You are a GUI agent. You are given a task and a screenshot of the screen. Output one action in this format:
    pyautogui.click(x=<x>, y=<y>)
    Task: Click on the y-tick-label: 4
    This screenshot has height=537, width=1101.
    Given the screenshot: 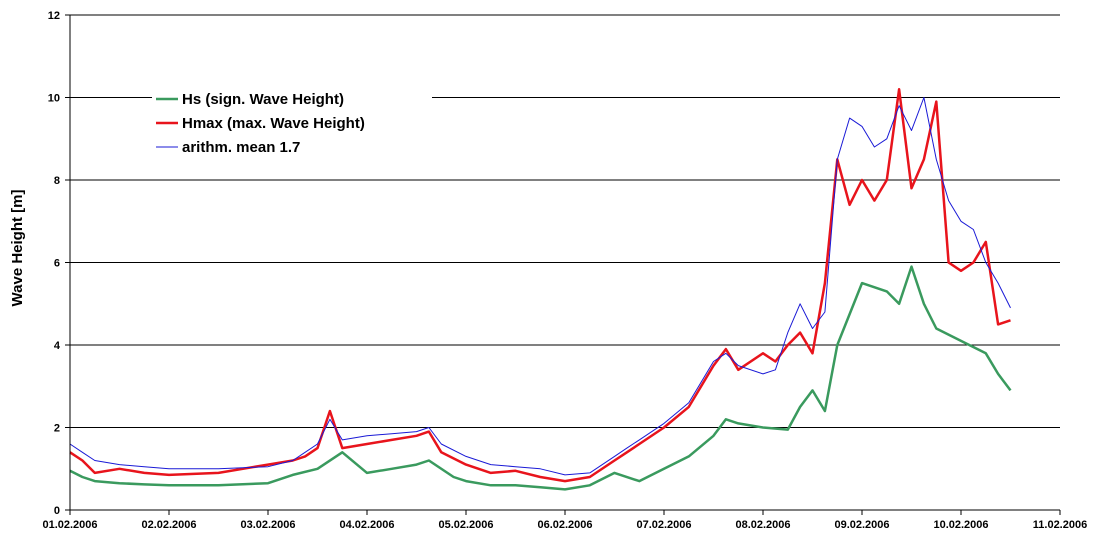 What is the action you would take?
    pyautogui.click(x=57, y=346)
    